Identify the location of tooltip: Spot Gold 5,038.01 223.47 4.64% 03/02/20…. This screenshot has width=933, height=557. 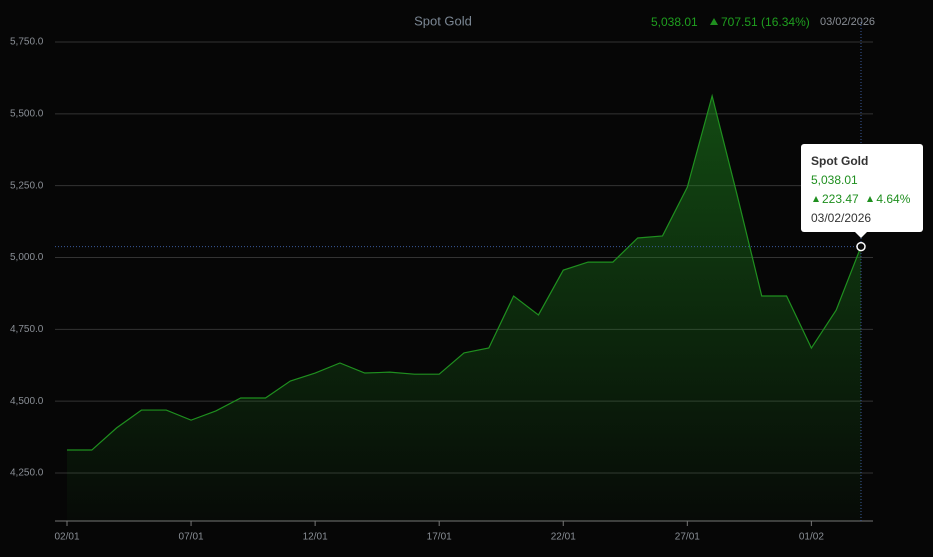
(862, 191).